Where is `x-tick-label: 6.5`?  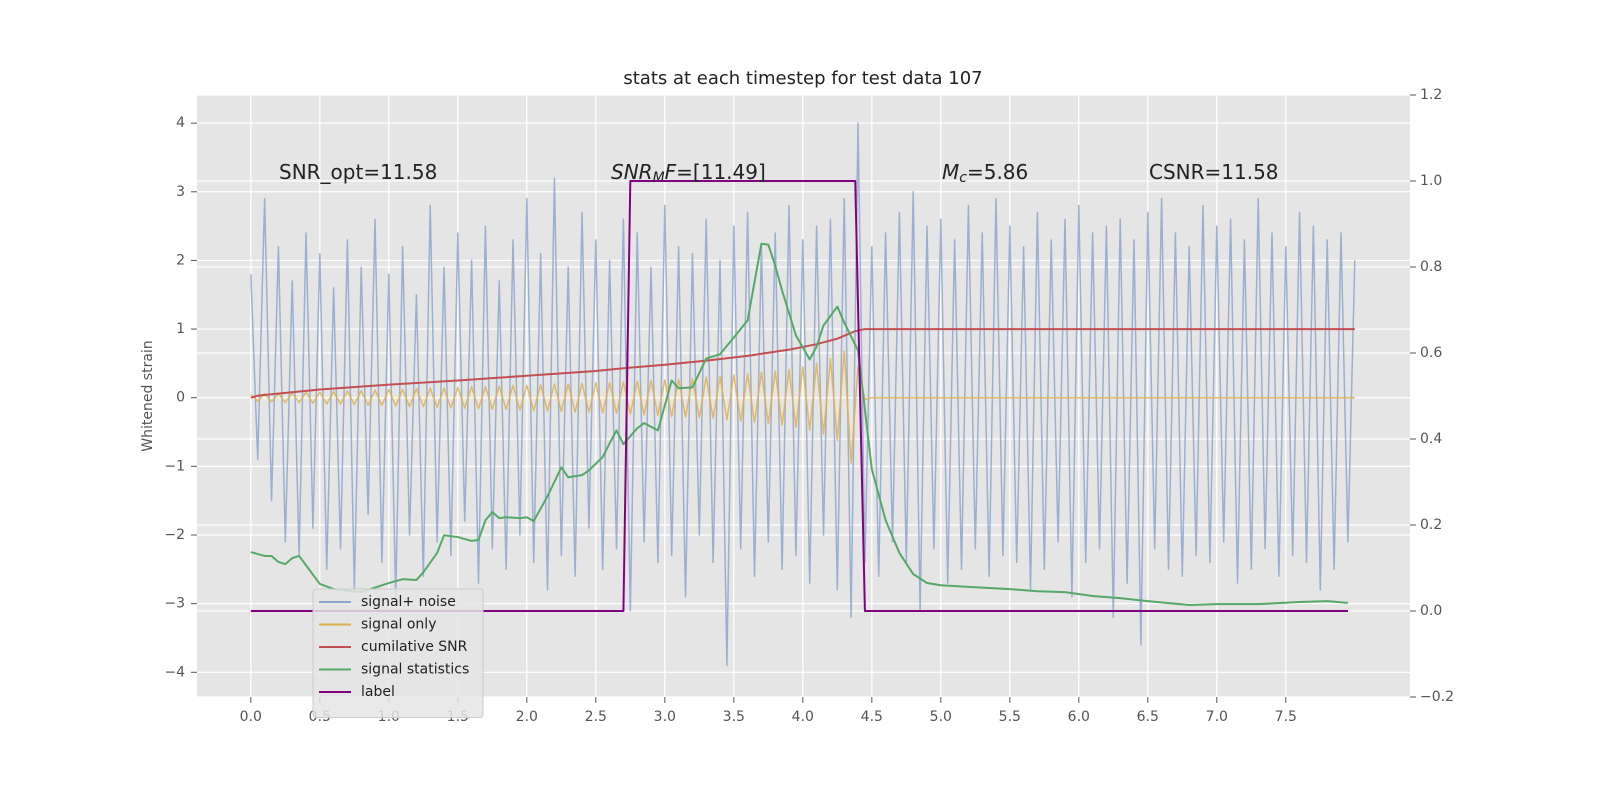 x-tick-label: 6.5 is located at coordinates (1148, 717).